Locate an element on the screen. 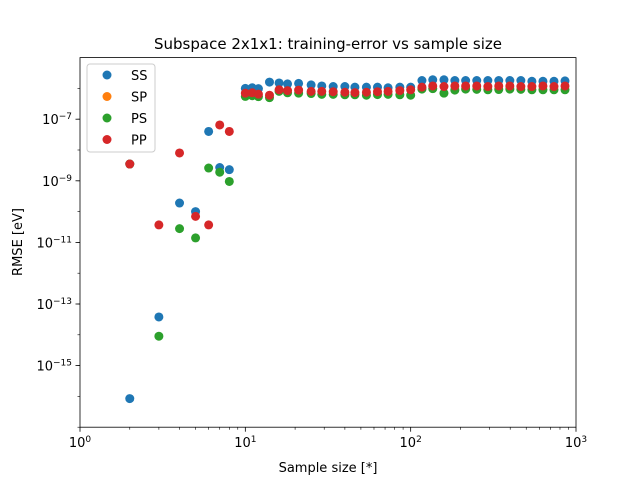 This screenshot has width=640, height=480. legend-label-sp: SP is located at coordinates (139, 98).